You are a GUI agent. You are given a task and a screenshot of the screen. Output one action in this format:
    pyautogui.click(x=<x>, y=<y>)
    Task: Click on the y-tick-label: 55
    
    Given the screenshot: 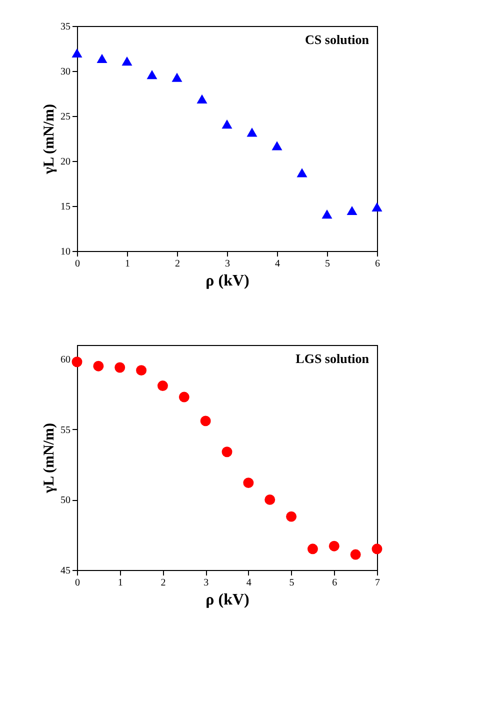 What is the action you would take?
    pyautogui.click(x=65, y=430)
    